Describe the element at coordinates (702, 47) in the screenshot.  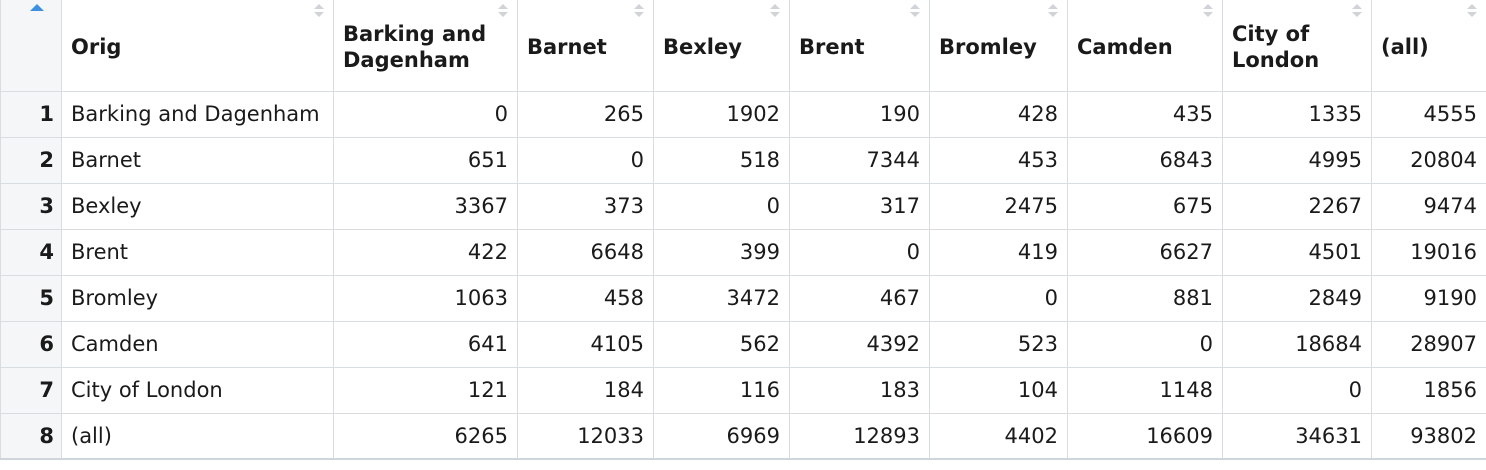
I see `column-header-label: Bexley` at that location.